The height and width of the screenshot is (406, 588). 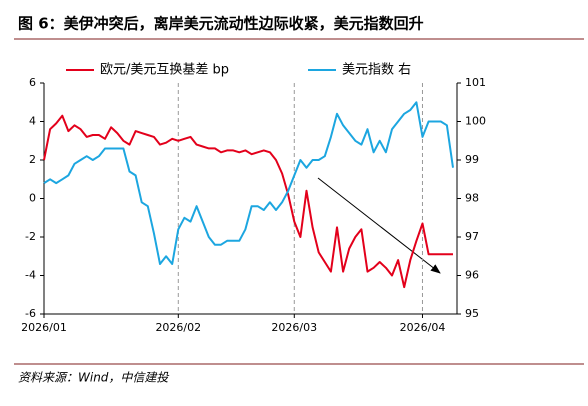 What do you see at coordinates (294, 327) in the screenshot?
I see `x-tick-label: 2026/03` at bounding box center [294, 327].